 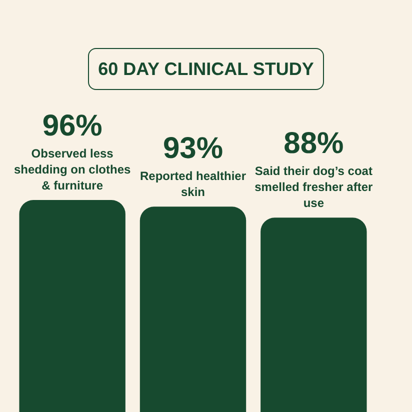 What do you see at coordinates (72, 125) in the screenshot?
I see `data-label: 96%` at bounding box center [72, 125].